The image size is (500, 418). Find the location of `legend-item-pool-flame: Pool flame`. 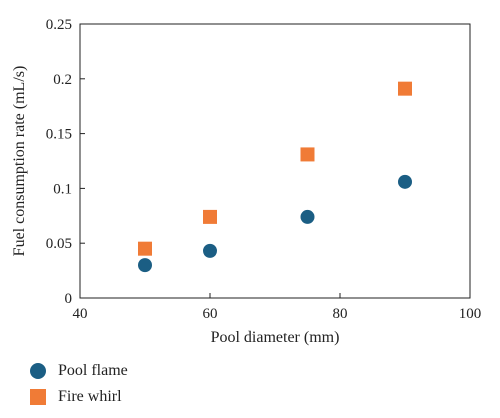

legend-item-pool-flame: Pool flame is located at coordinates (79, 371).